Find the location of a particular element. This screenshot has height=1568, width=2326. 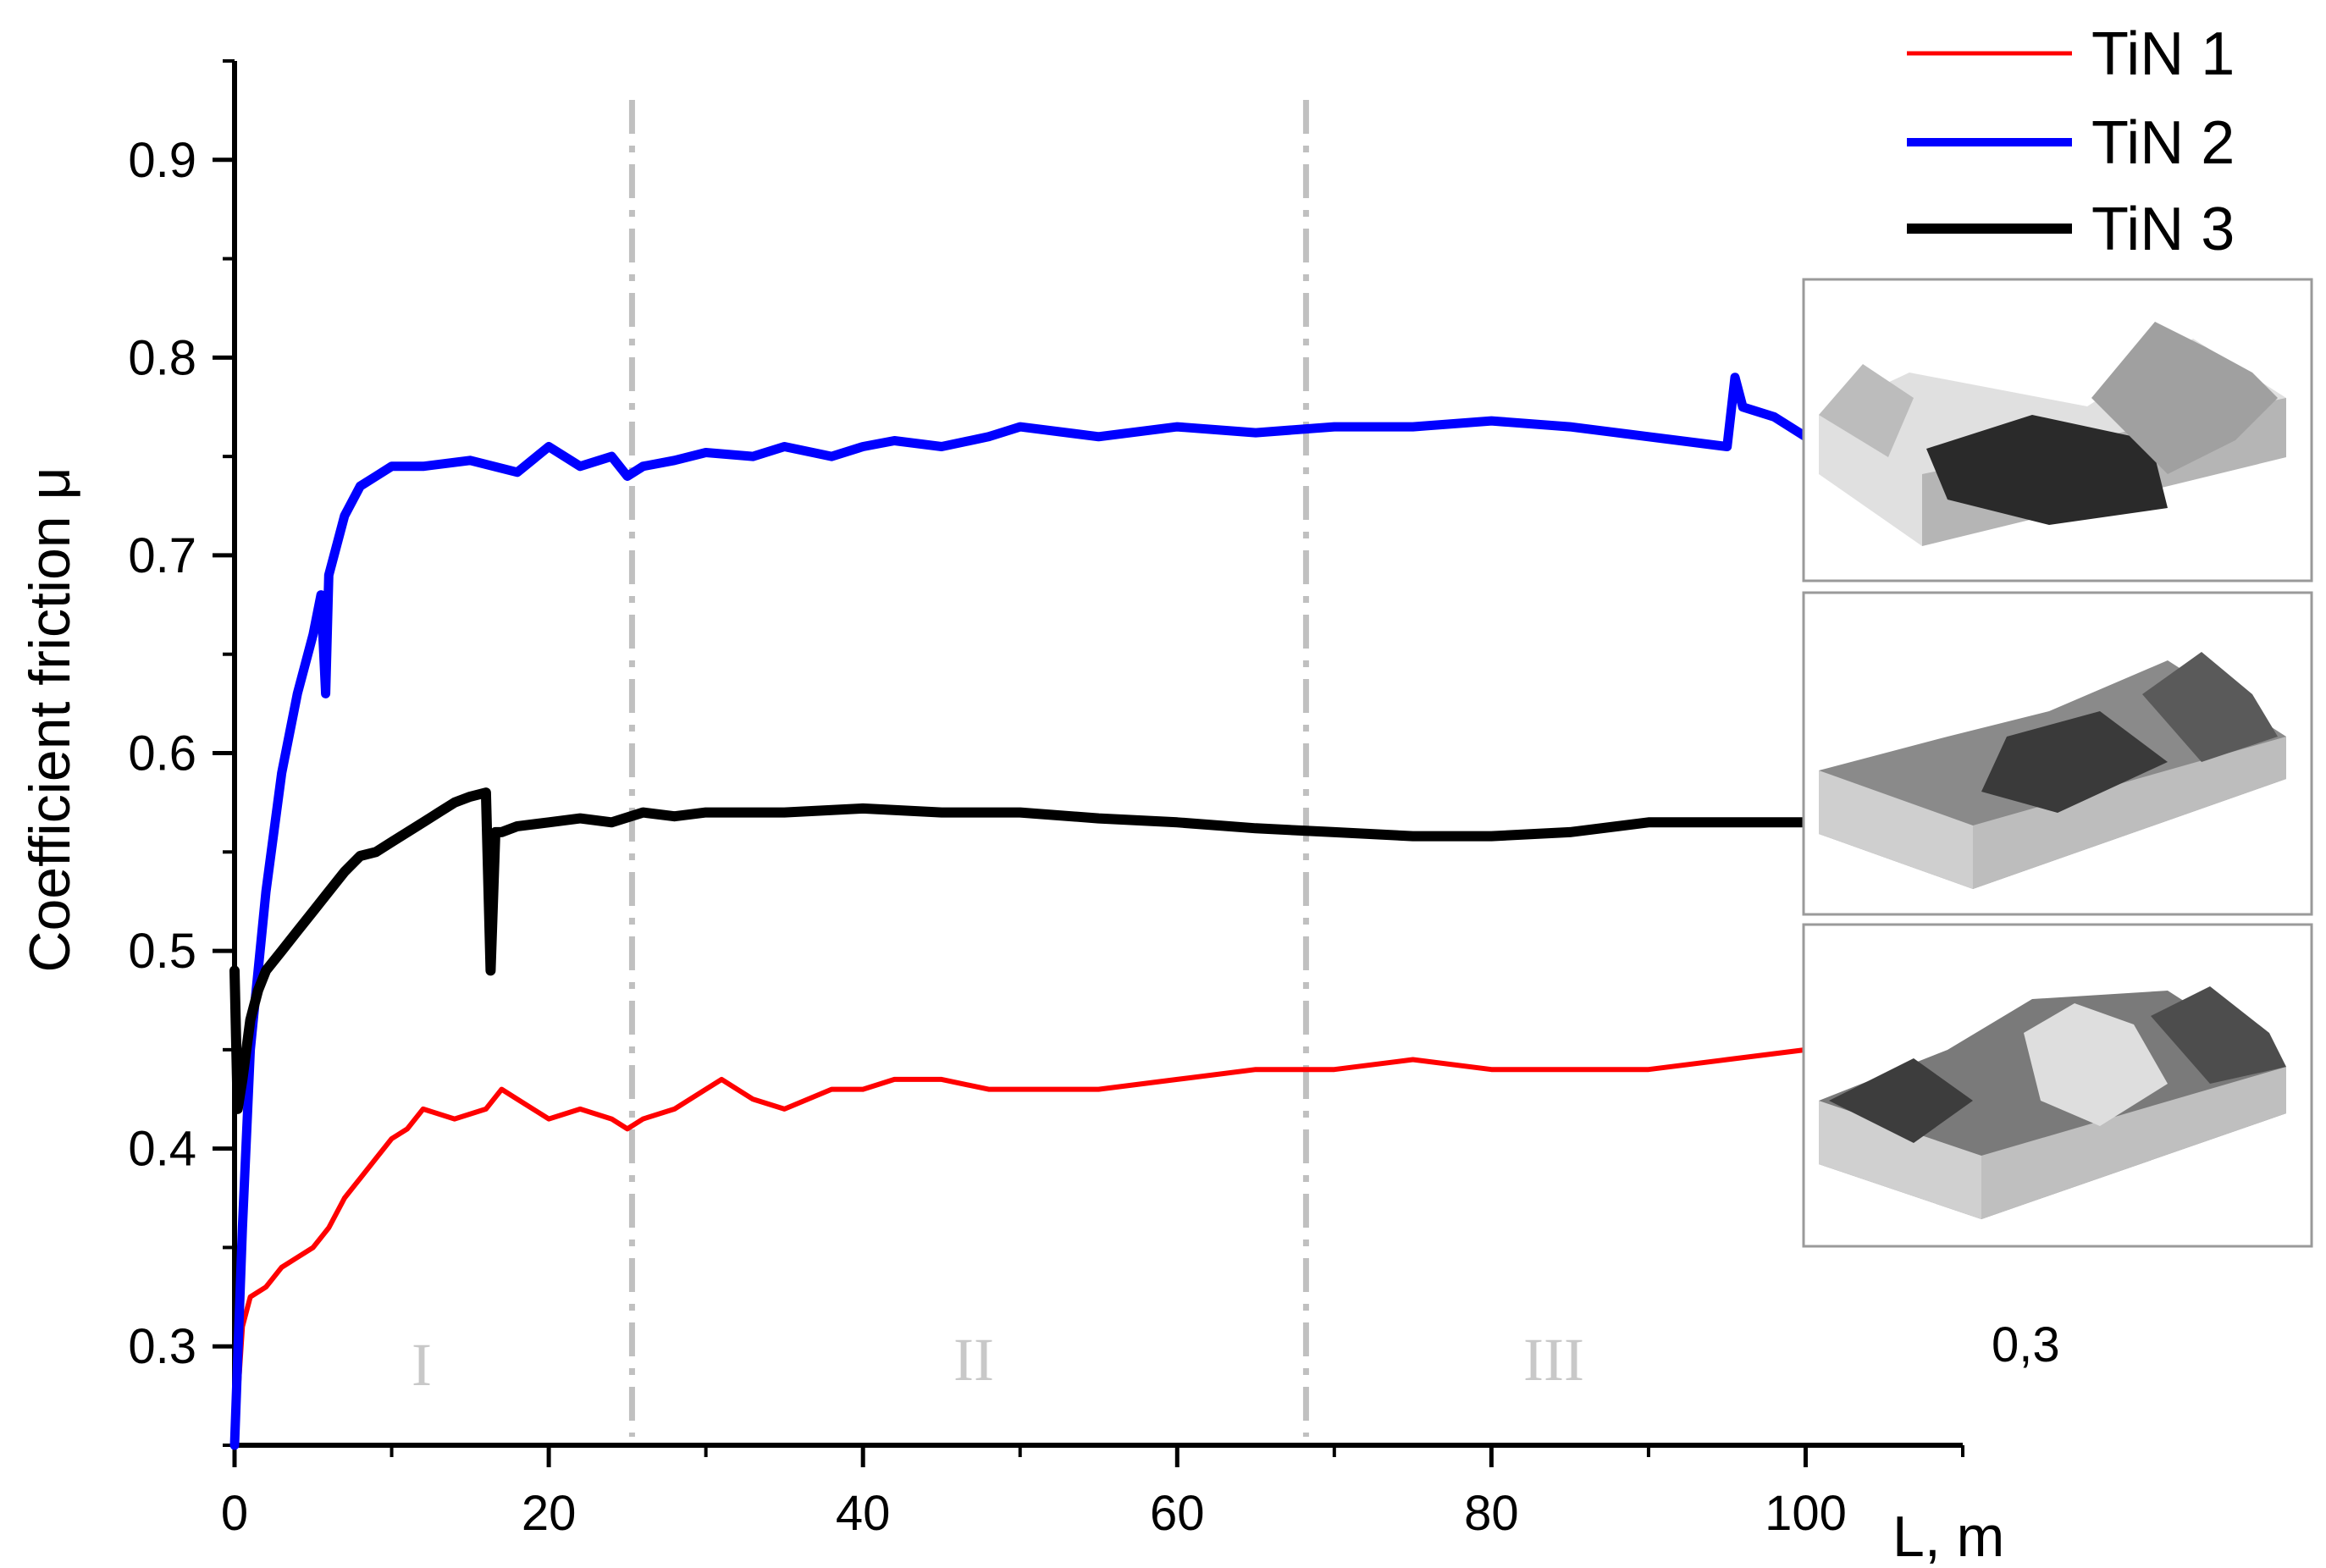

region-label-i: I is located at coordinates (422, 1365).